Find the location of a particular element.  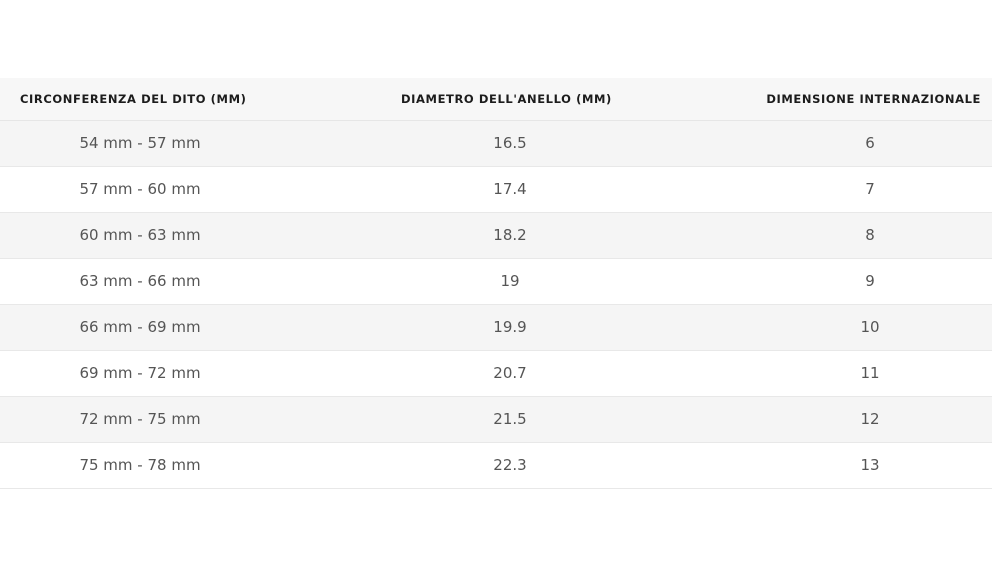

cell-circumference: 63 mm - 66 mm is located at coordinates (140, 281).